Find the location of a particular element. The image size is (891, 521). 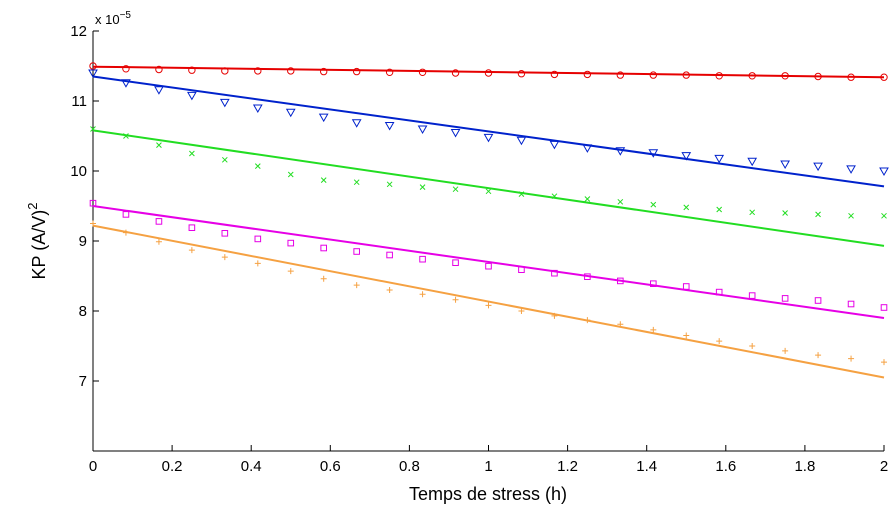

x-tick-label: 0.6 is located at coordinates (330, 466).